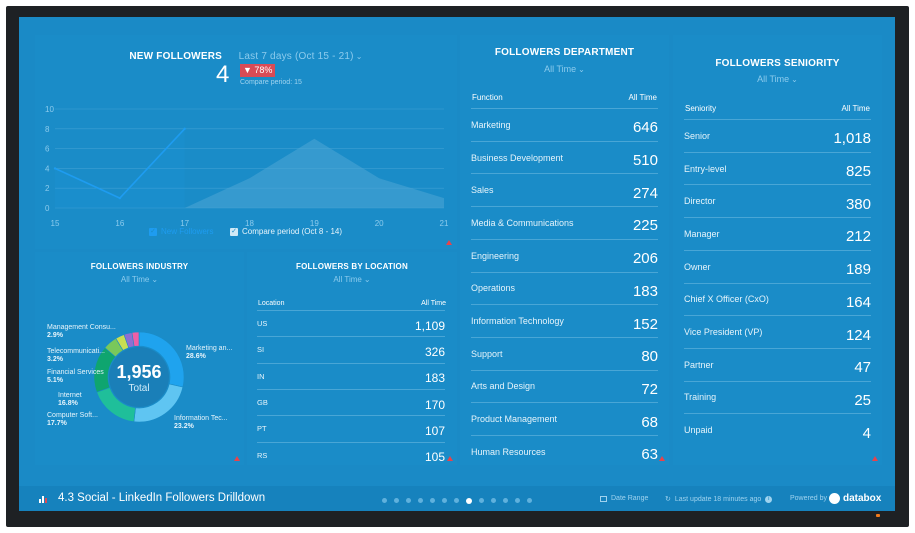 This screenshot has width=915, height=533. I want to click on compare-period-area, so click(249, 173).